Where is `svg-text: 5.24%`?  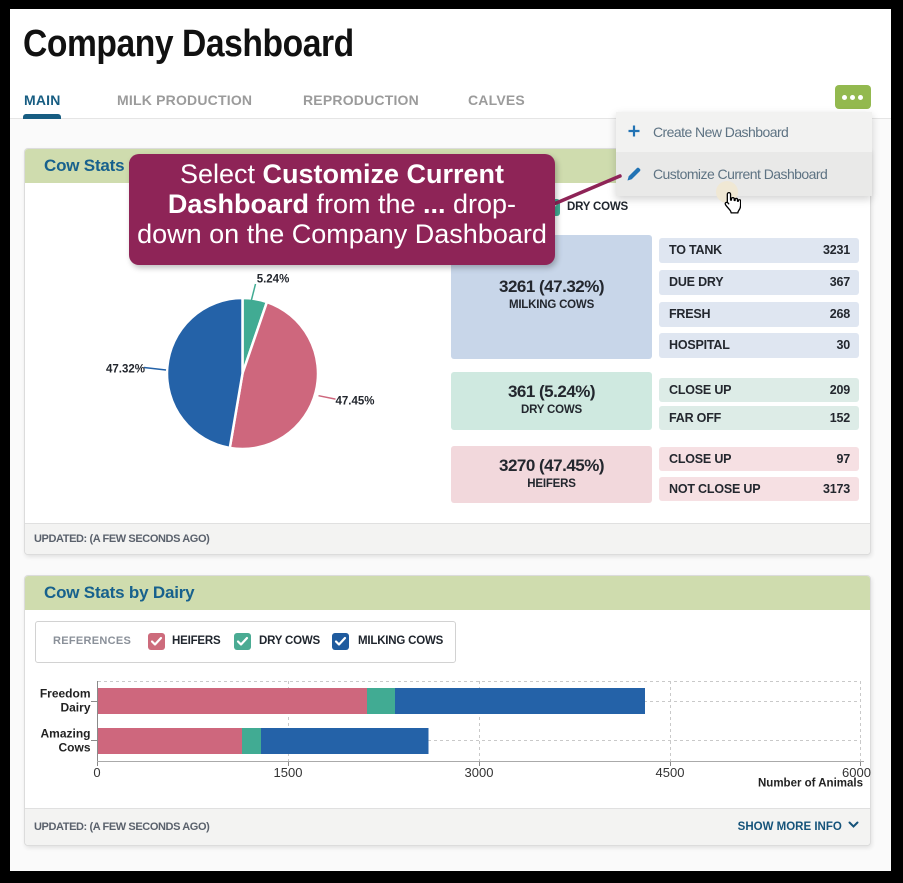
svg-text: 5.24% is located at coordinates (273, 280).